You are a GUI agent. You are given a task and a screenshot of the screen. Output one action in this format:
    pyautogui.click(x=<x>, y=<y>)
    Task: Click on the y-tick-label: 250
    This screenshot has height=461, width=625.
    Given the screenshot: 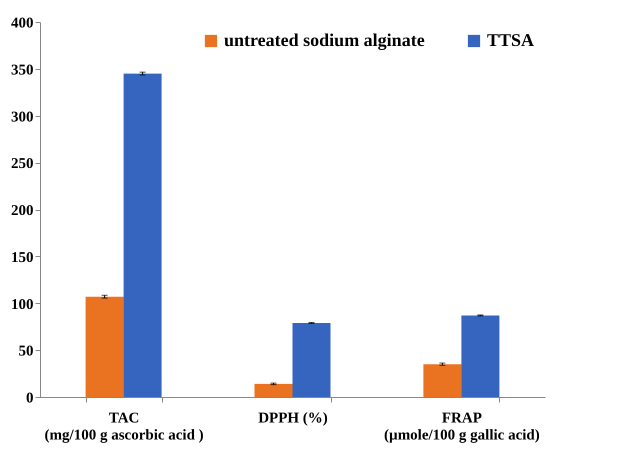 What is the action you would take?
    pyautogui.click(x=22, y=164)
    